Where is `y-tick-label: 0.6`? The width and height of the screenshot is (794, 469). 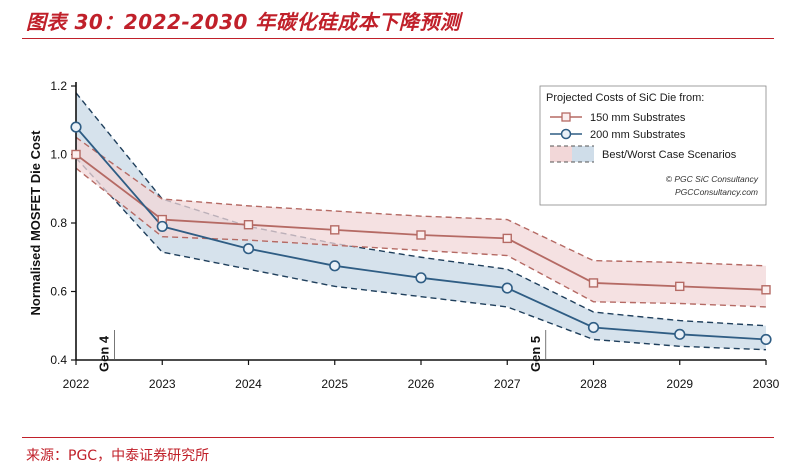 y-tick-label: 0.6 is located at coordinates (58, 292).